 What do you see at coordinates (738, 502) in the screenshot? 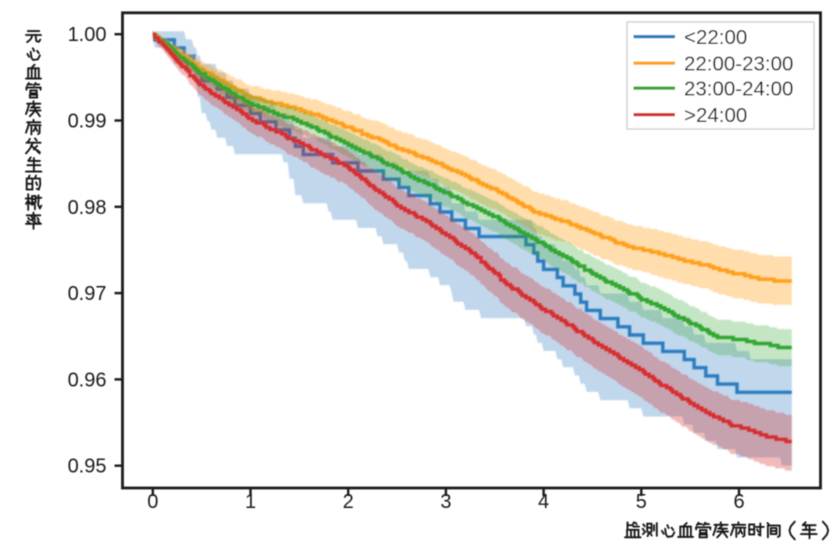
I see `svg-text: 6` at bounding box center [738, 502].